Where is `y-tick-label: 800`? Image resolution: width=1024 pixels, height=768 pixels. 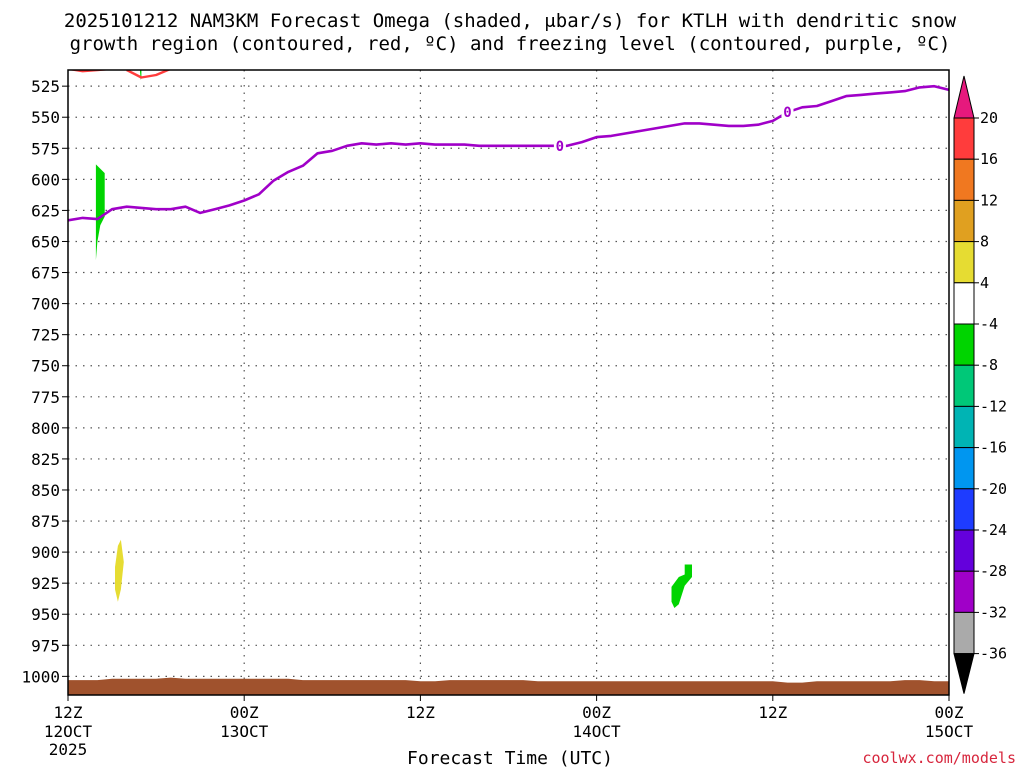
y-tick-label: 800 is located at coordinates (45, 428).